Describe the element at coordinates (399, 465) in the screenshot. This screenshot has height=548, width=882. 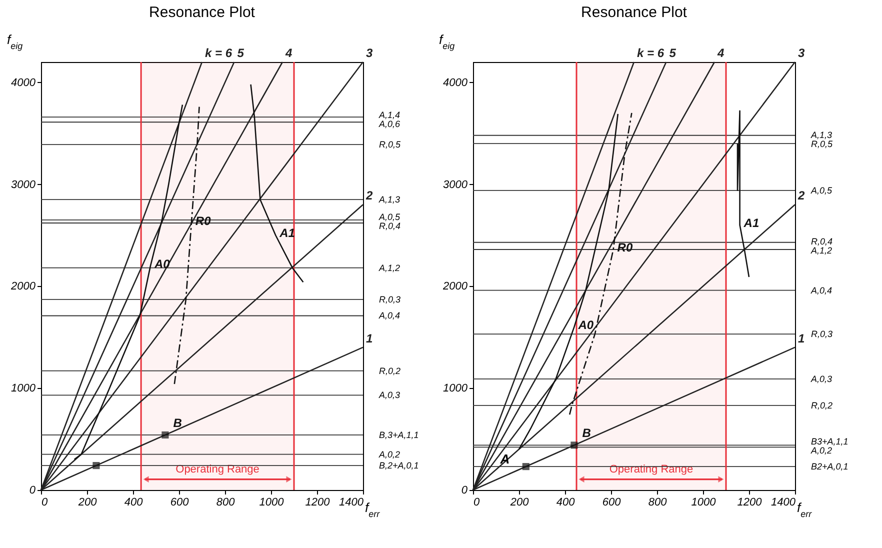
I see `ref-line-label: B,2+A,0,1` at that location.